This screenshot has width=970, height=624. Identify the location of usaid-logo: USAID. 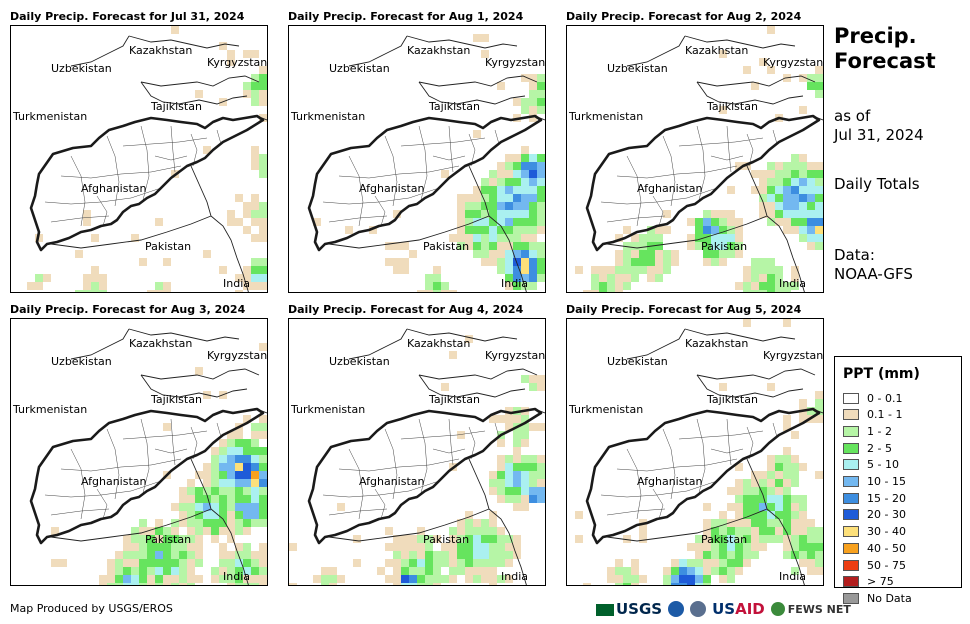
(738, 609).